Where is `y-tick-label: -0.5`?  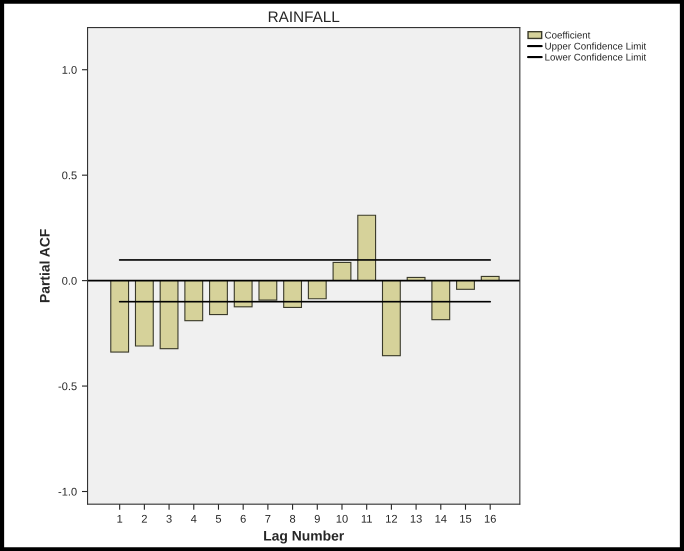
y-tick-label: -0.5 is located at coordinates (67, 386).